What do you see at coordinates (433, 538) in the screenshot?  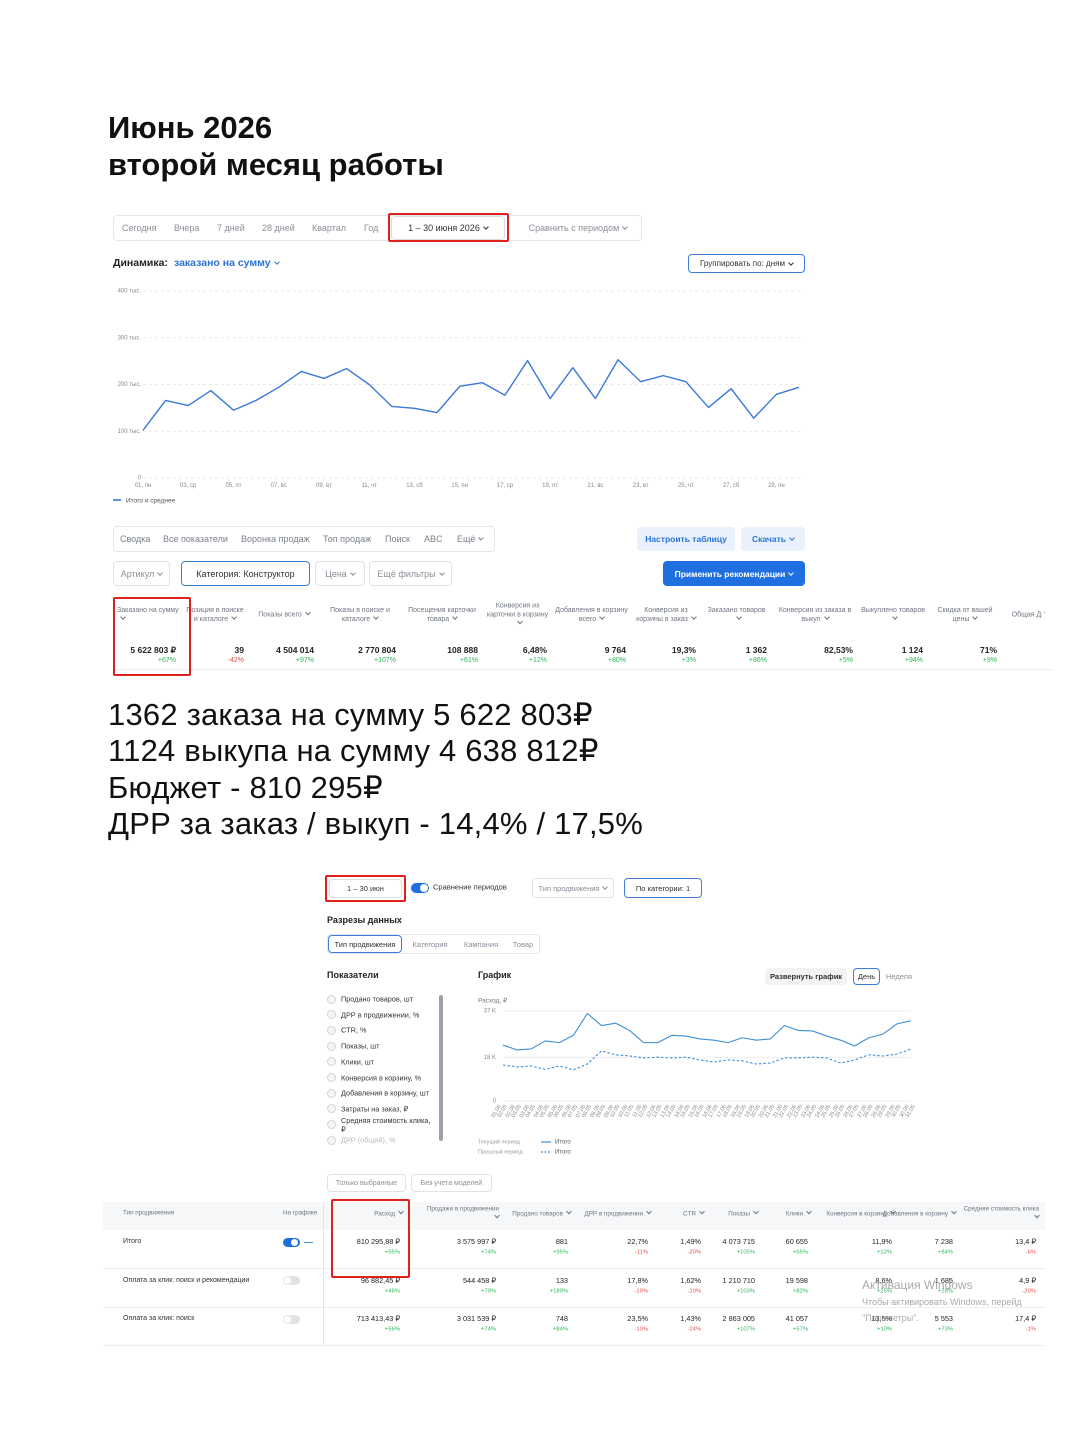 I see `table-tab: ABC` at bounding box center [433, 538].